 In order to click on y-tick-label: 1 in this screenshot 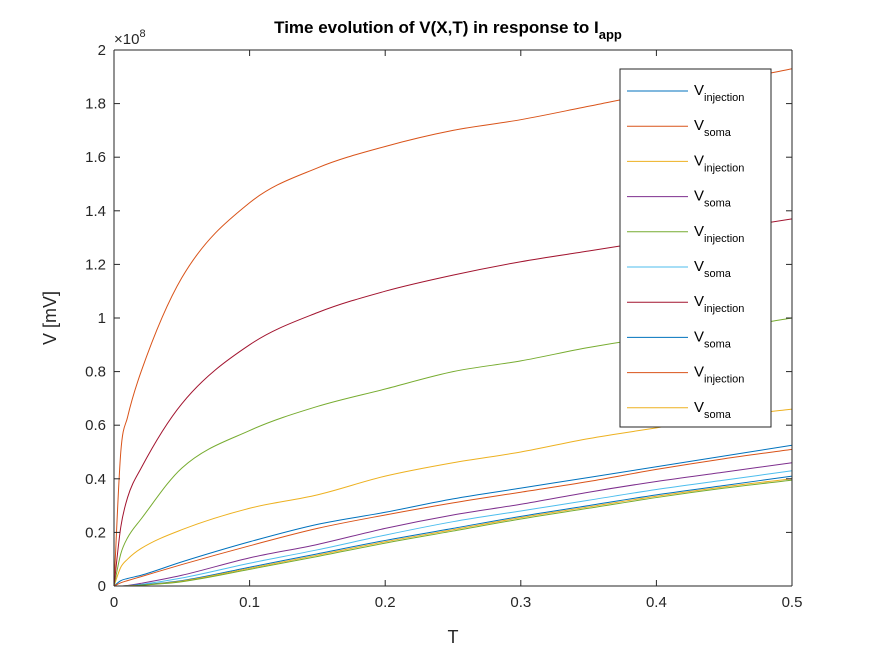, I will do `click(102, 318)`.